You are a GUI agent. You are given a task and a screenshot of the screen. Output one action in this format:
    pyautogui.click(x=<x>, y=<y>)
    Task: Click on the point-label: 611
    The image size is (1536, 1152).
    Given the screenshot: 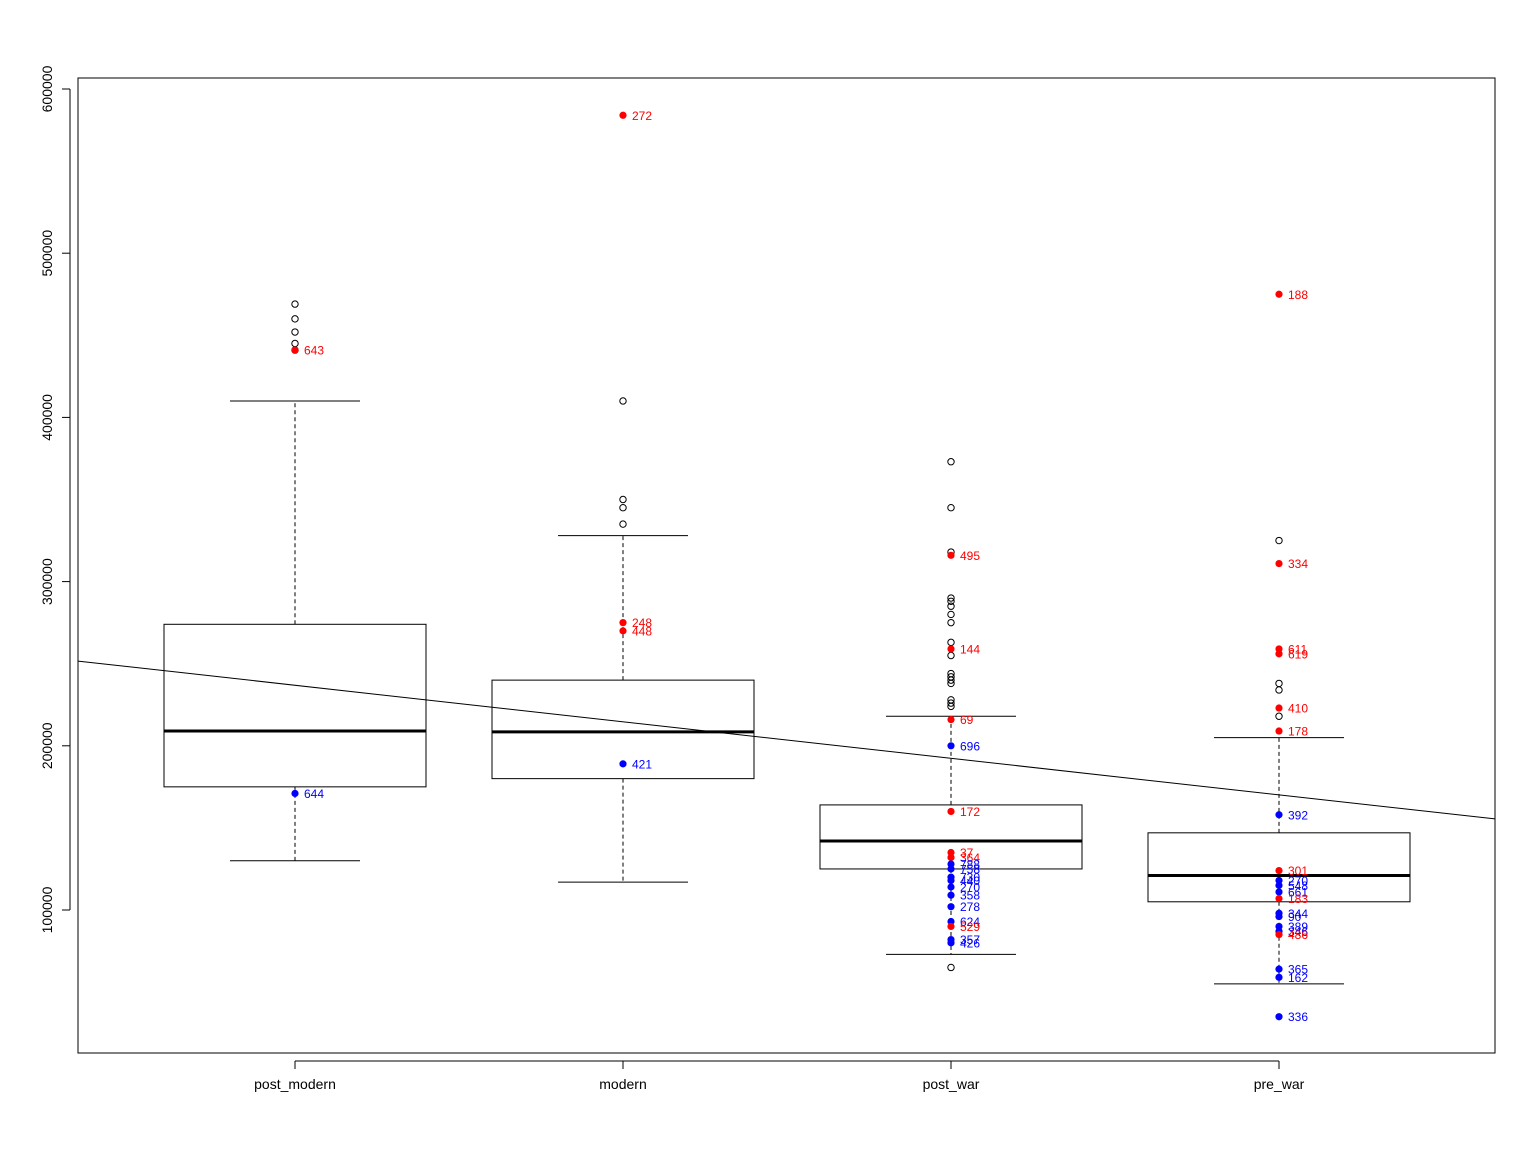 What is the action you would take?
    pyautogui.click(x=1297, y=649)
    